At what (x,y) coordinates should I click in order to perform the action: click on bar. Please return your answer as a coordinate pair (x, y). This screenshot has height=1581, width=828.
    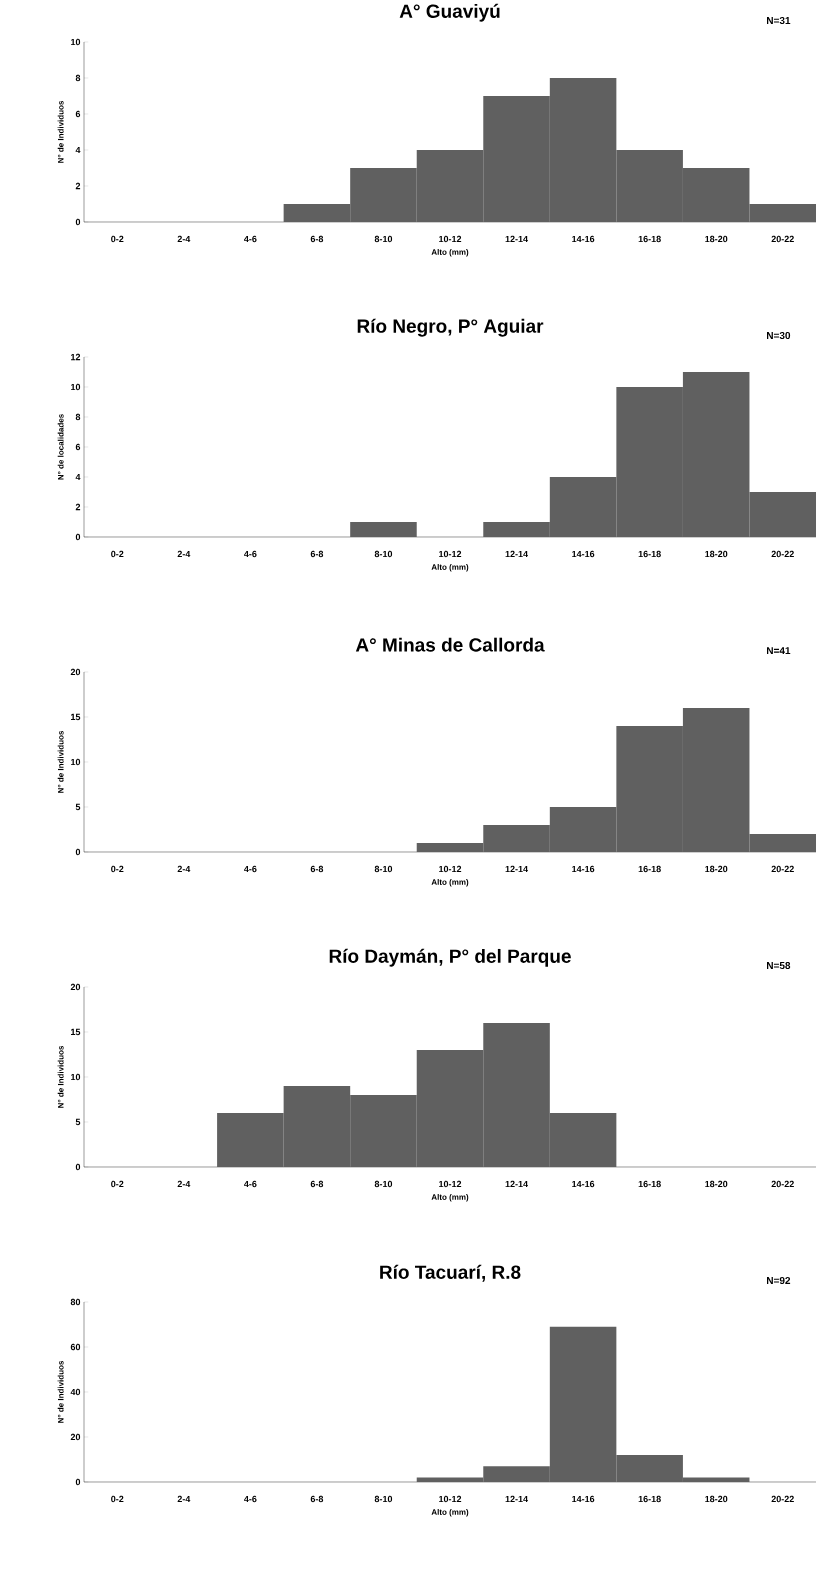
    Looking at the image, I should click on (383, 529).